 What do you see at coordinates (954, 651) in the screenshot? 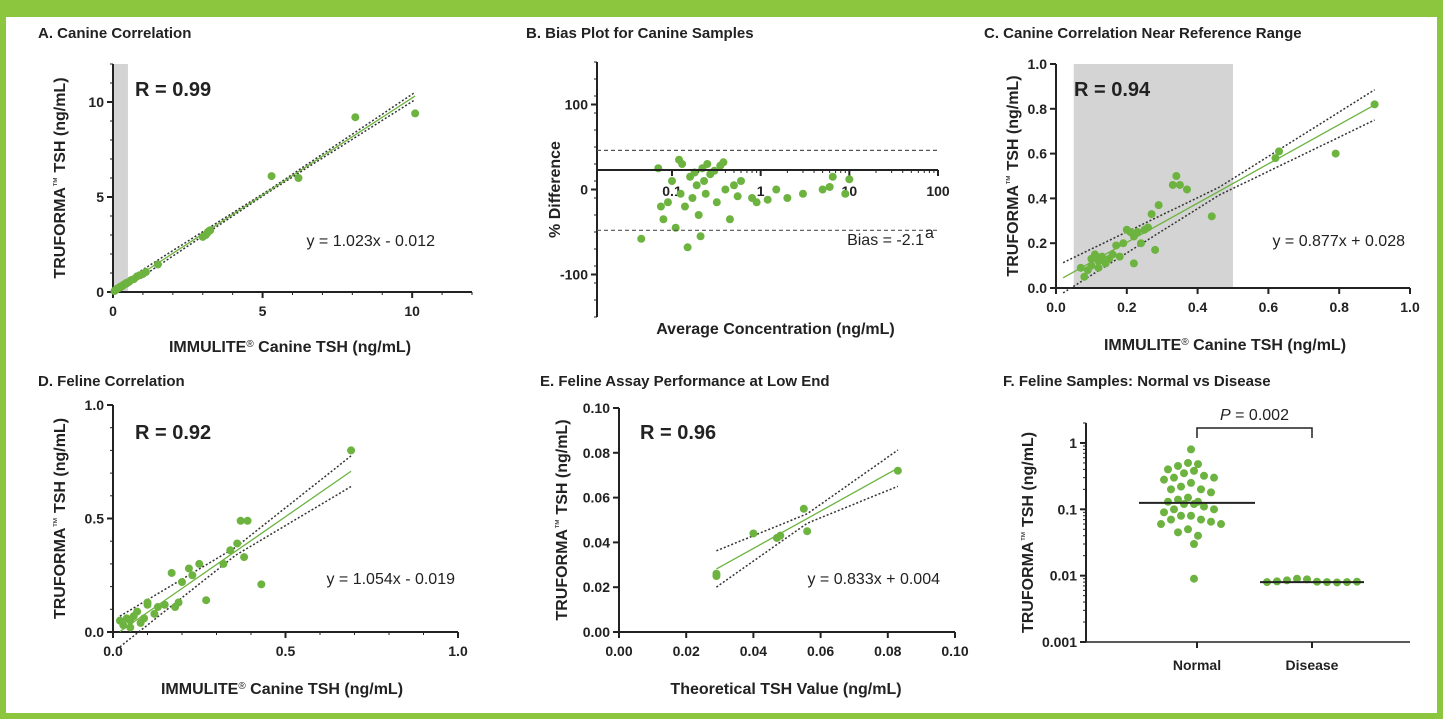
I see `x-tick-label: 0.10` at bounding box center [954, 651].